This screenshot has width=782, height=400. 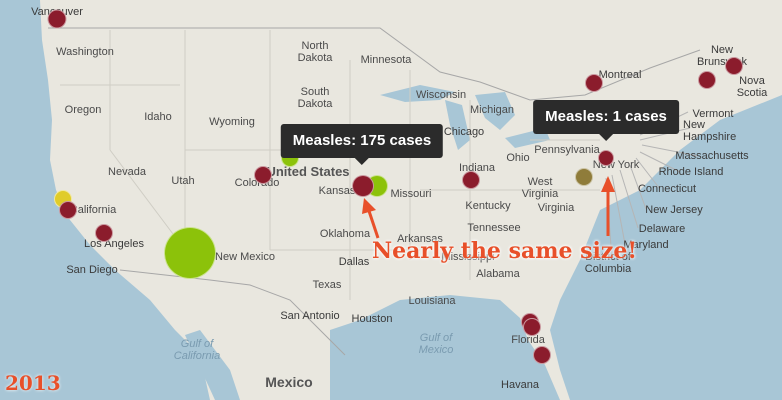 I want to click on label-vermont: Vermont, so click(x=713, y=114).